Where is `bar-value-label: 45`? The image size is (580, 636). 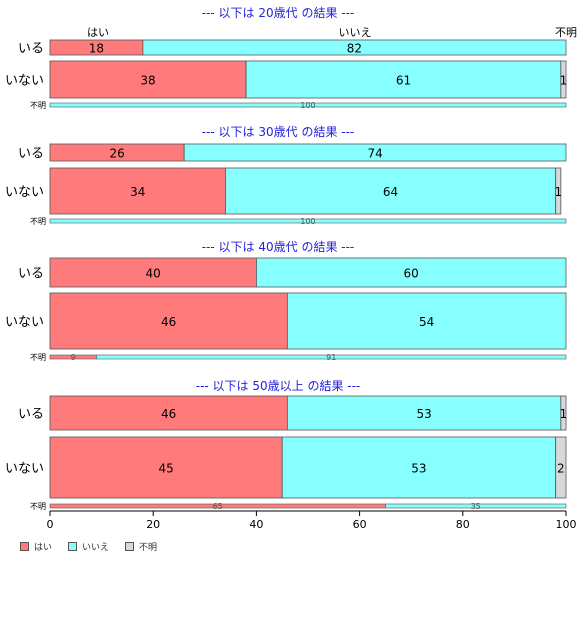
bar-value-label: 45 is located at coordinates (165, 469).